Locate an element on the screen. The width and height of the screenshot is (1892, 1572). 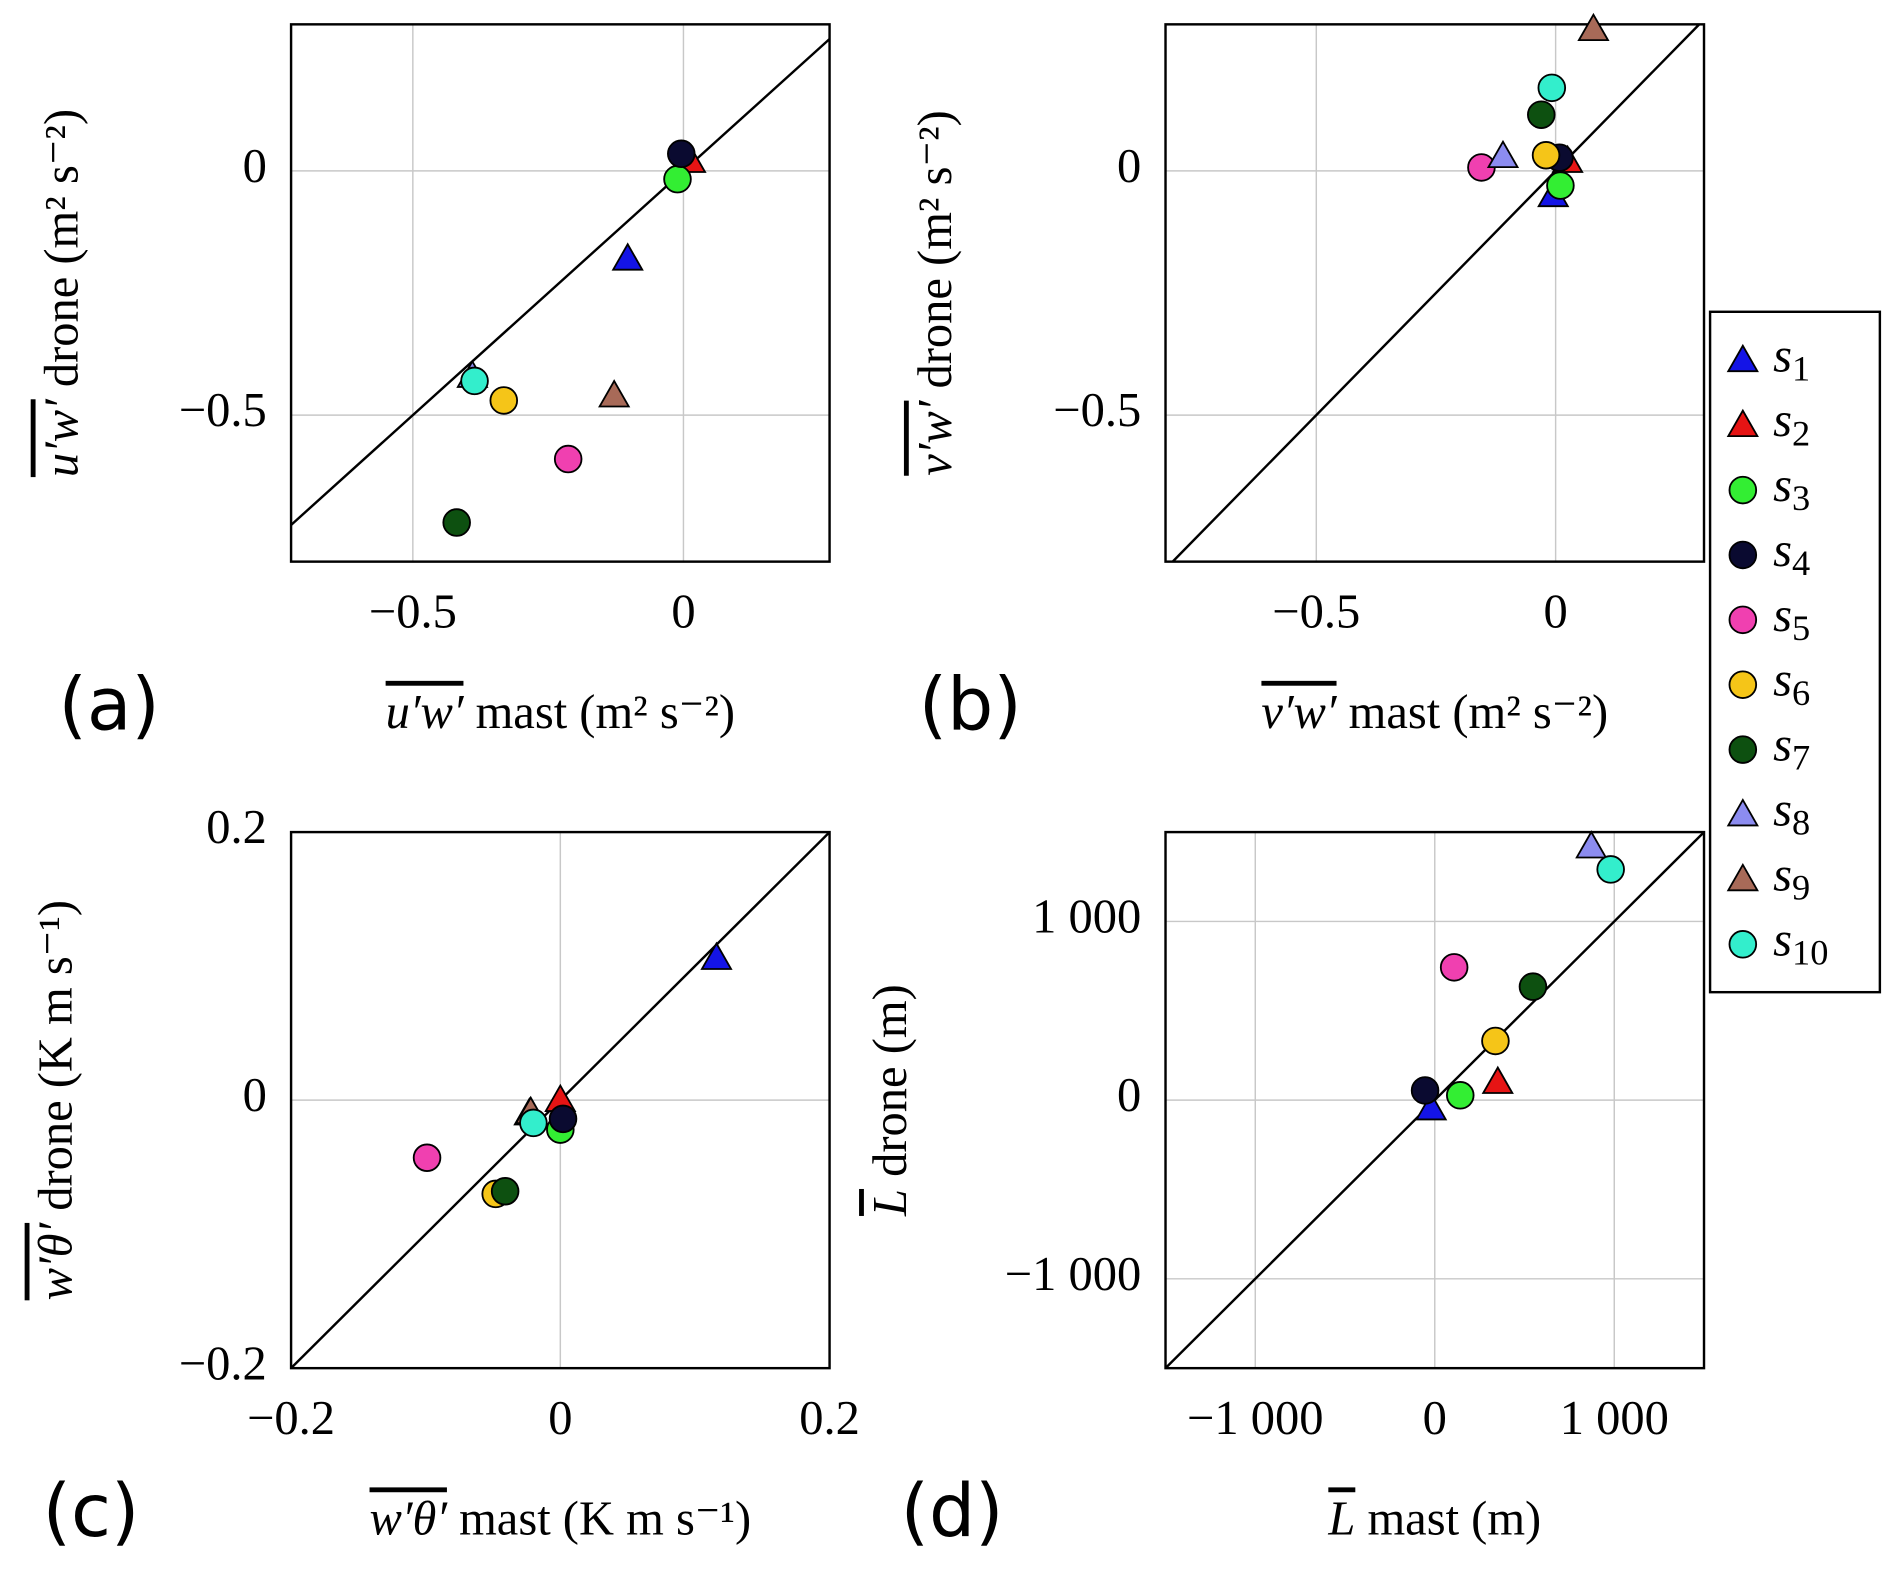
axis-label: w′θ′ drone (K m s⁻¹) is located at coordinates (56, 1100).